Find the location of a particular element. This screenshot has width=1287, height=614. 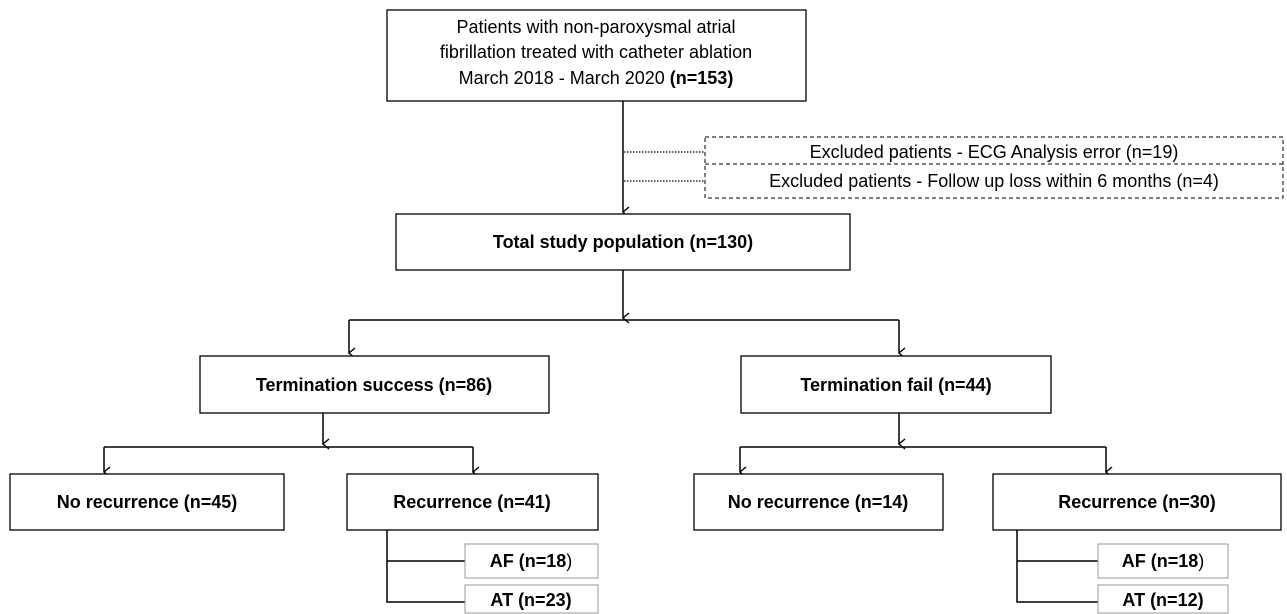

box-text: March 2018 - March 2020 (n=153) is located at coordinates (596, 78).